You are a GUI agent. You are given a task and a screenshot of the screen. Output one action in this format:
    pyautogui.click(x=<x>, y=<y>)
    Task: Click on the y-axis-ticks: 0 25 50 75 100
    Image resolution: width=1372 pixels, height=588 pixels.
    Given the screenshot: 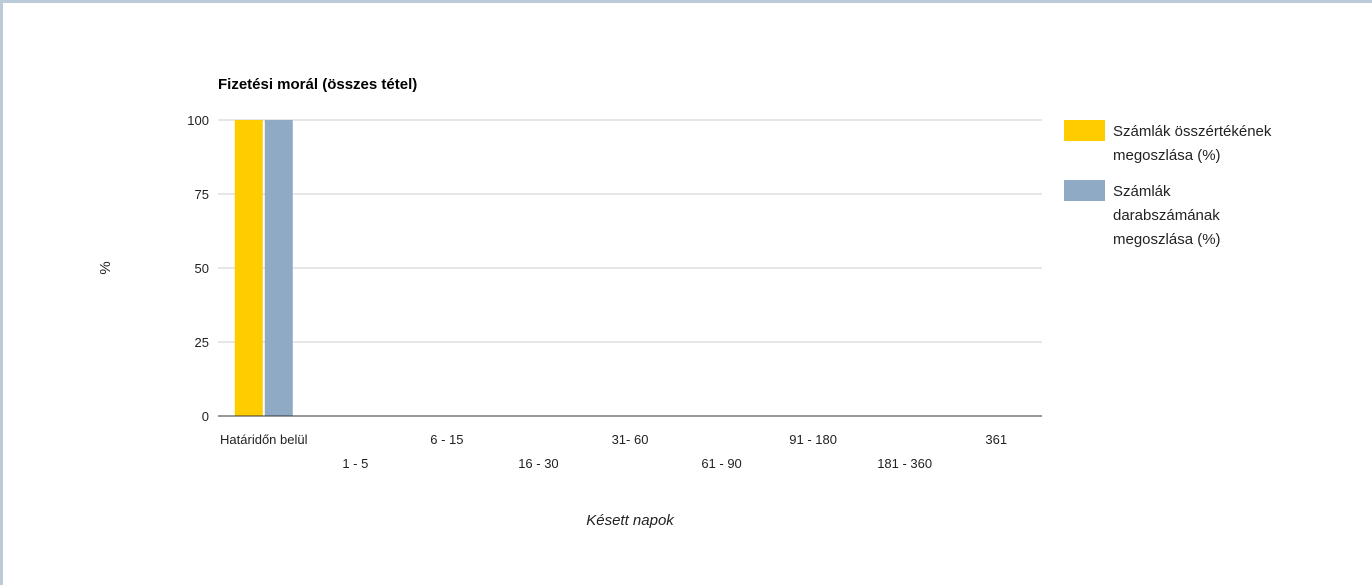 What is the action you would take?
    pyautogui.click(x=198, y=268)
    